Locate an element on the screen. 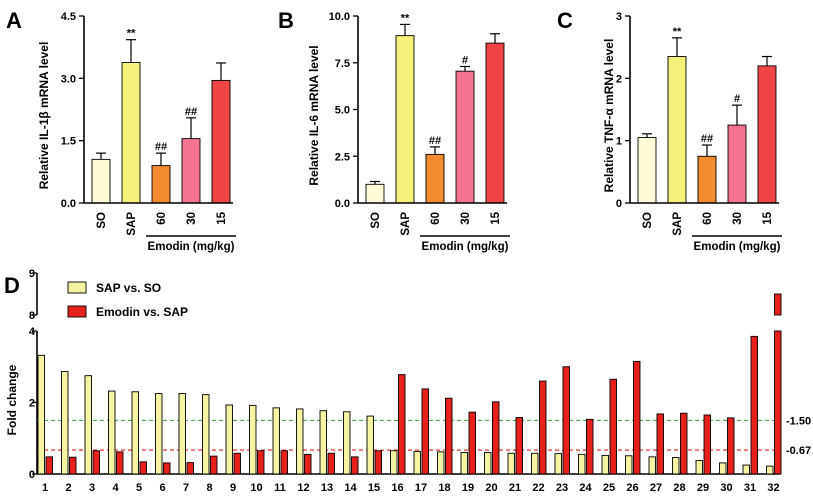 The width and height of the screenshot is (813, 499). x-tick-label: 14 is located at coordinates (350, 488).